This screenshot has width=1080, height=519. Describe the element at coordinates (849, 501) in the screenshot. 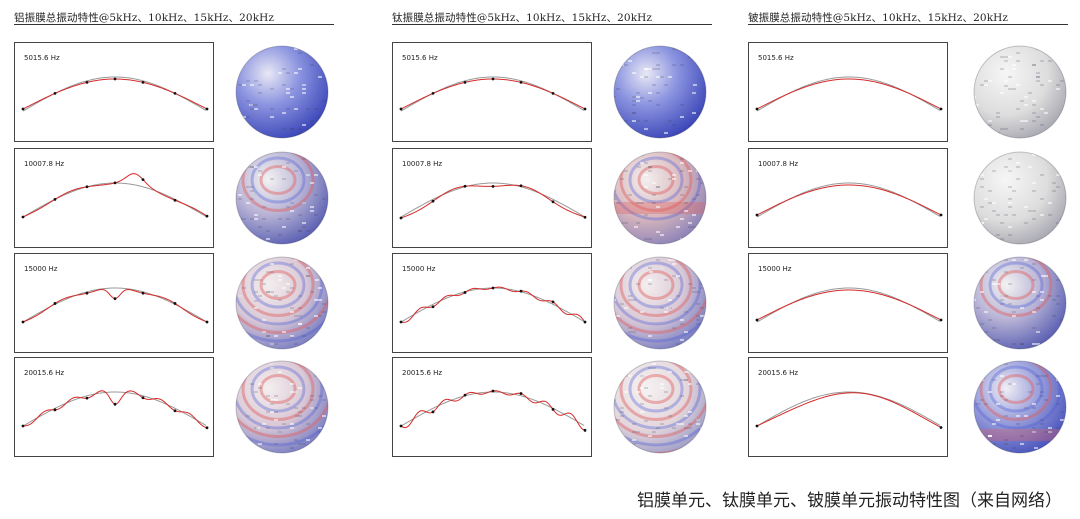

I see `figure-caption: 铝膜单元、钛膜单元、铍膜单元振动特性图（来自网络）` at that location.